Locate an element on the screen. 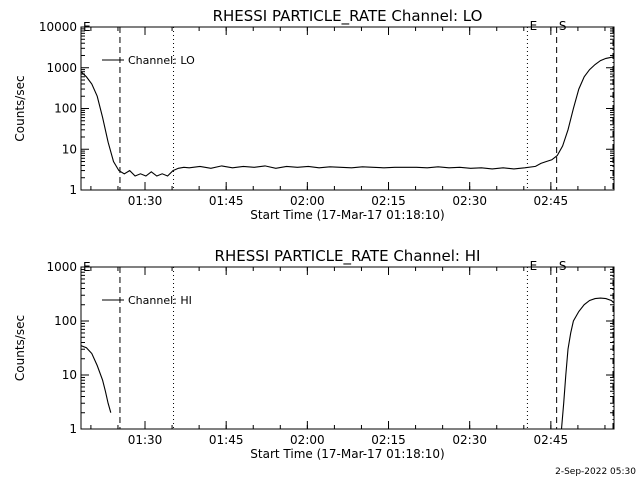  chart-title: RHESSI PARTICLE_RATE Channel: HI is located at coordinates (348, 256).